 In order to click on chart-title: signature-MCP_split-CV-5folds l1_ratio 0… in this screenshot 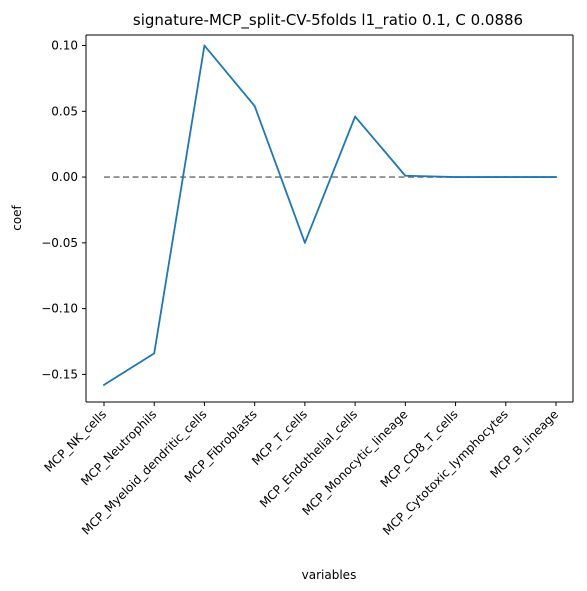, I will do `click(328, 20)`.